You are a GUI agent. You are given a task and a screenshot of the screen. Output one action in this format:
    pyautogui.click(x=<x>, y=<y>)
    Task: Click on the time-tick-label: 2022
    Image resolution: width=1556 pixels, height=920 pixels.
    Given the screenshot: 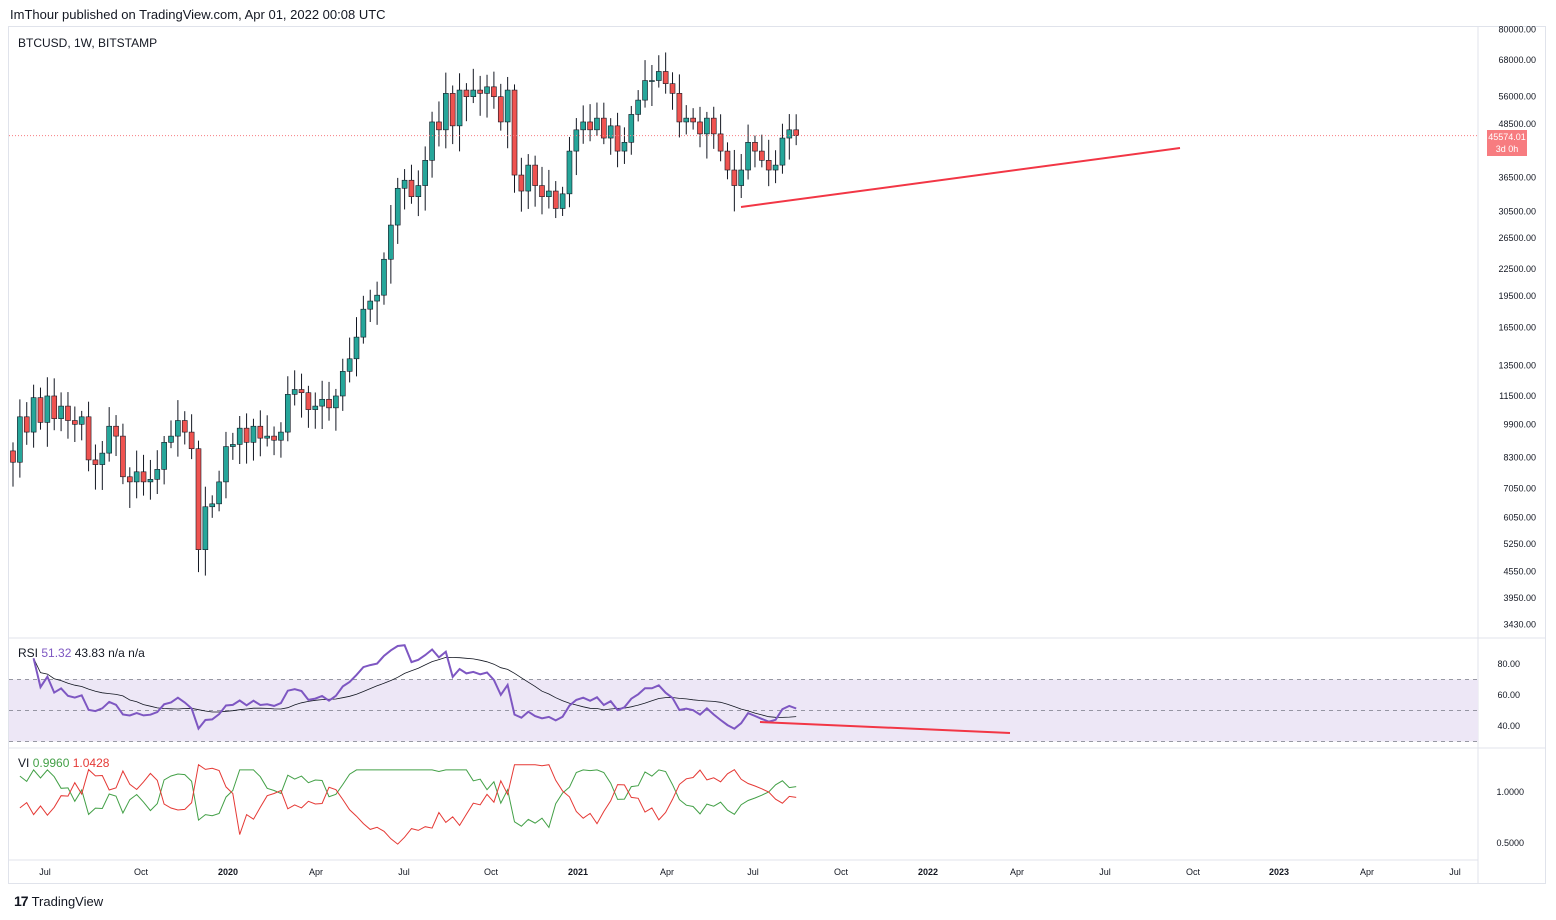 What is the action you would take?
    pyautogui.click(x=928, y=872)
    